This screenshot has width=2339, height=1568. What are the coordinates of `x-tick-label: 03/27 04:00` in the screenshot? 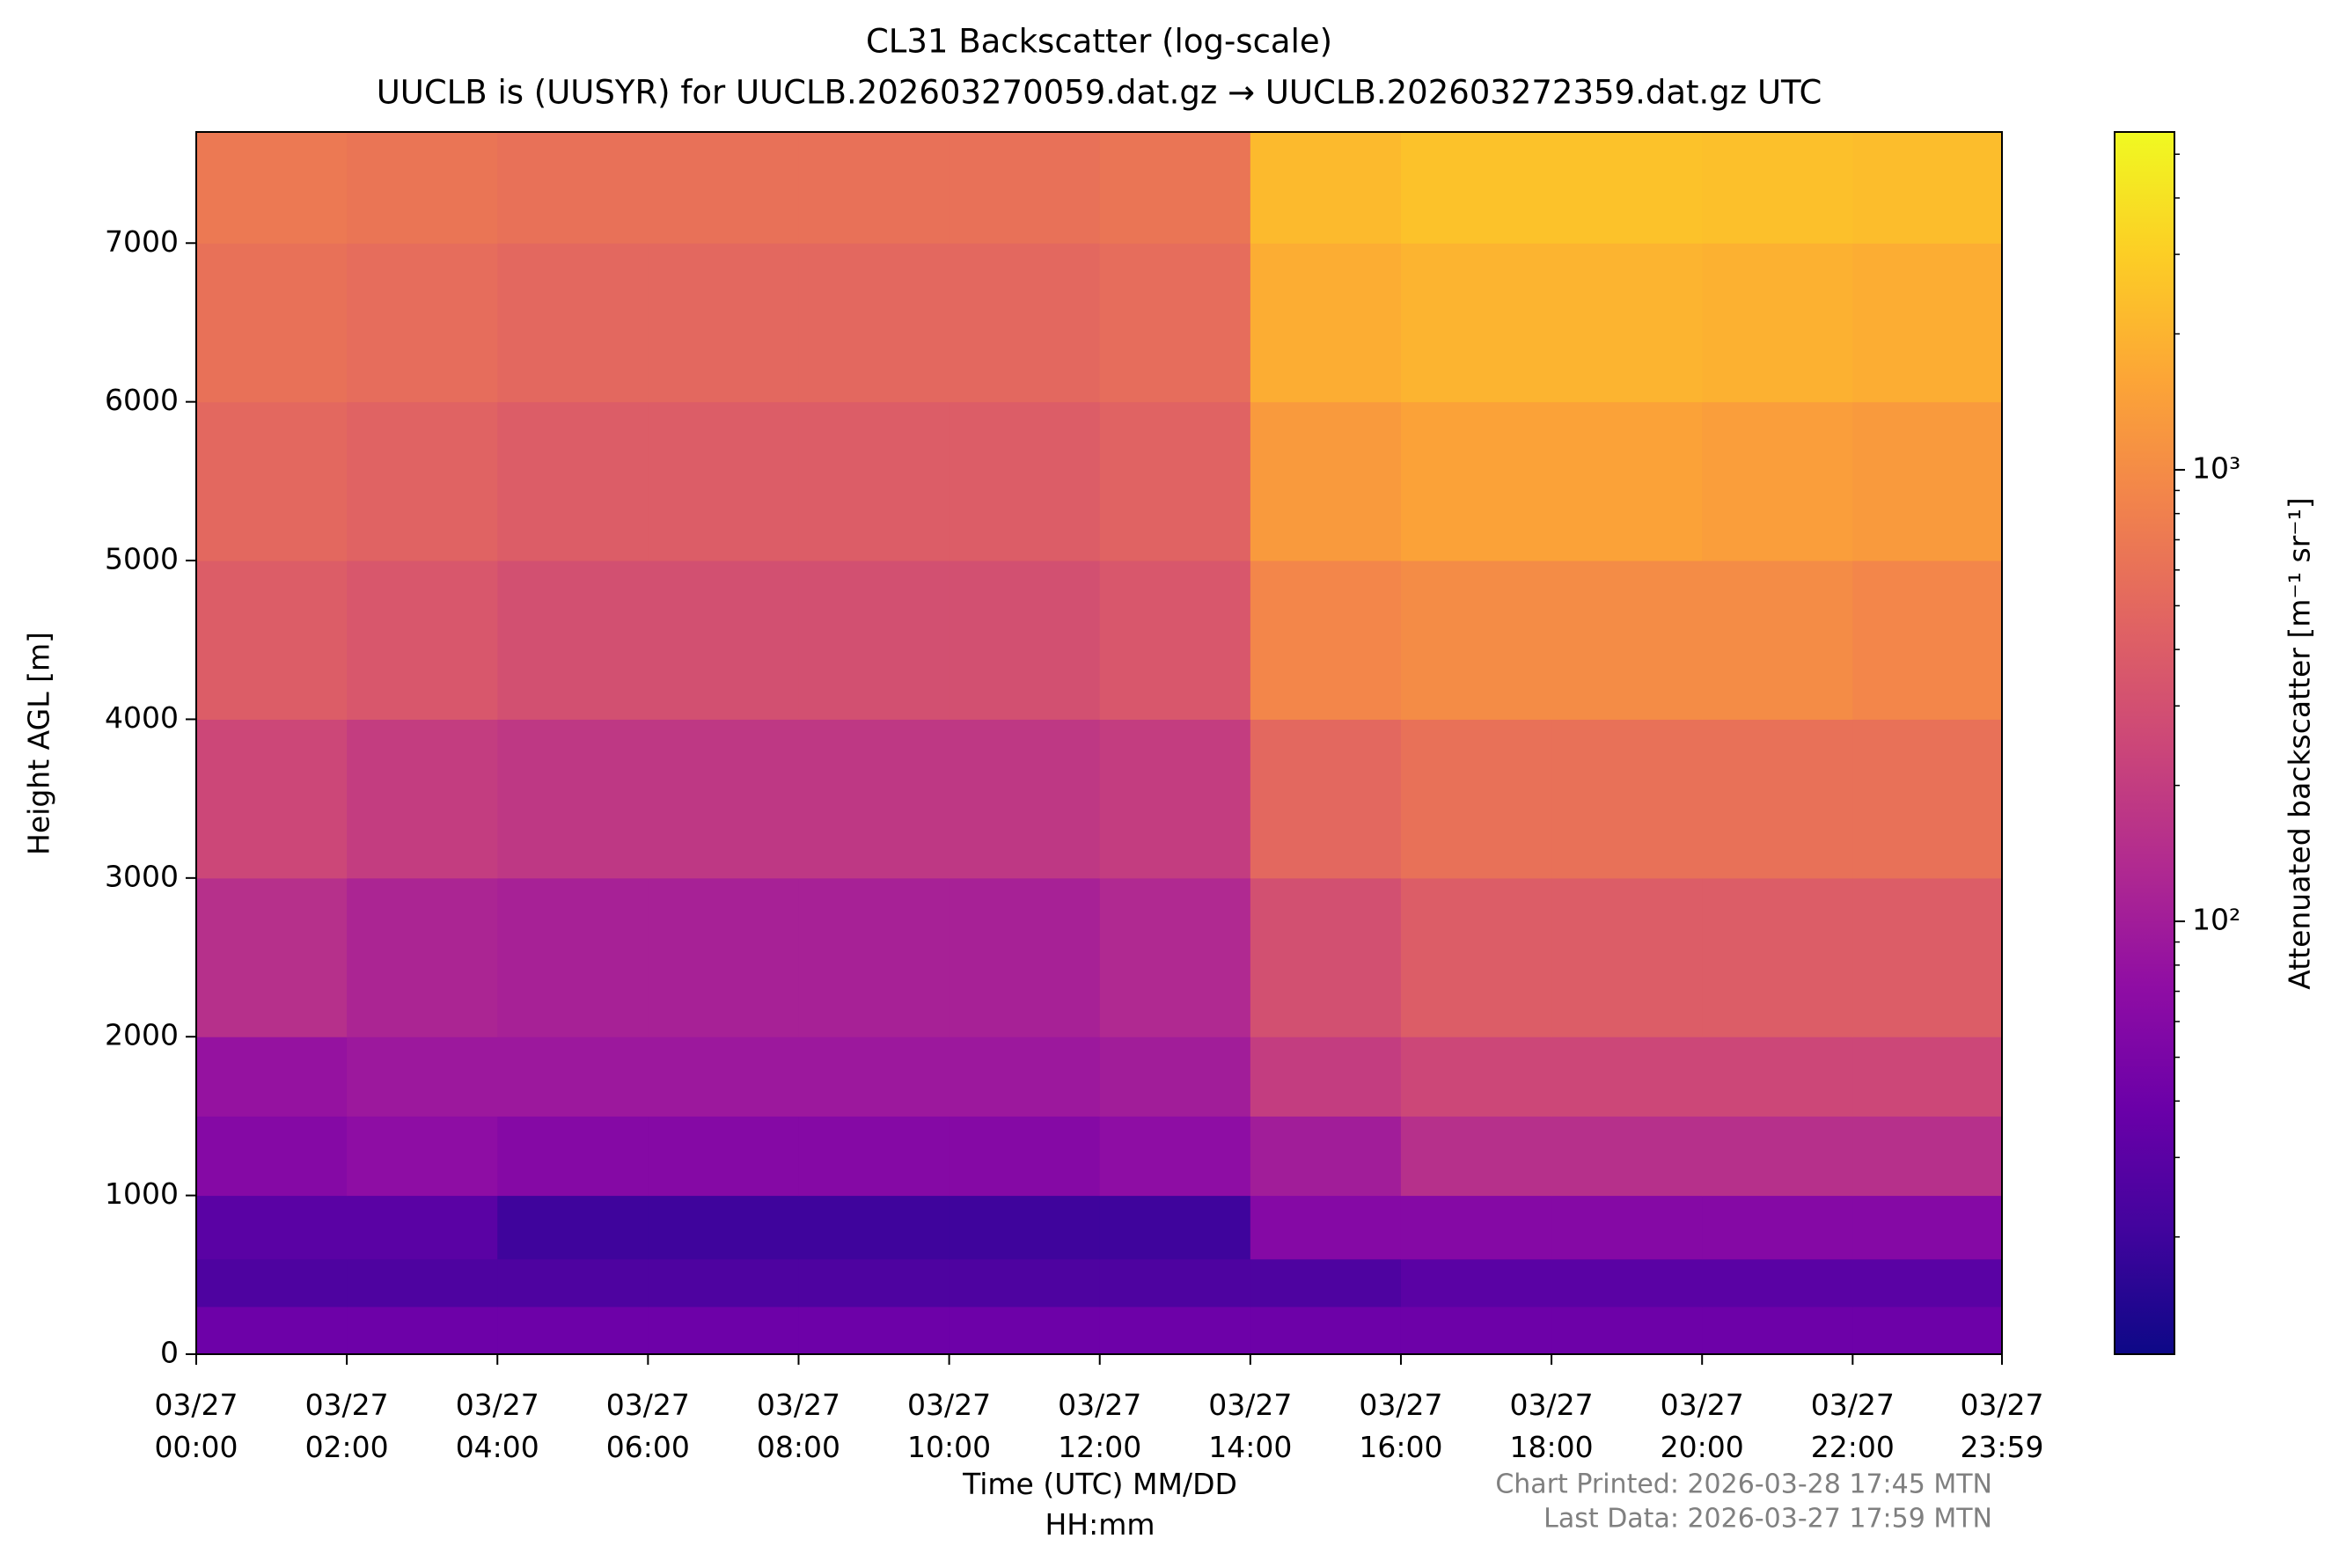 It's located at (497, 1426).